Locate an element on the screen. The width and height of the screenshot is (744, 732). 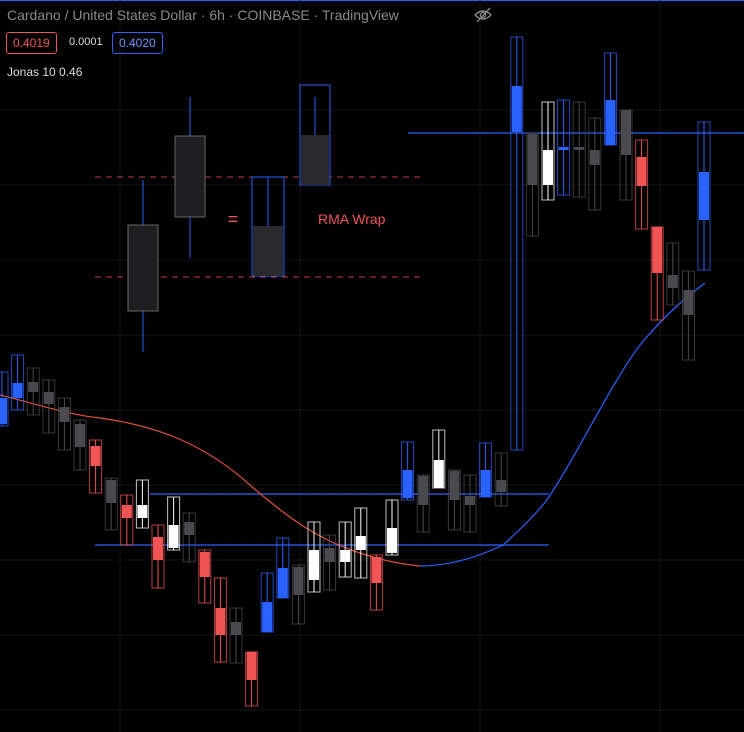
hide-icon is located at coordinates (483, 15).